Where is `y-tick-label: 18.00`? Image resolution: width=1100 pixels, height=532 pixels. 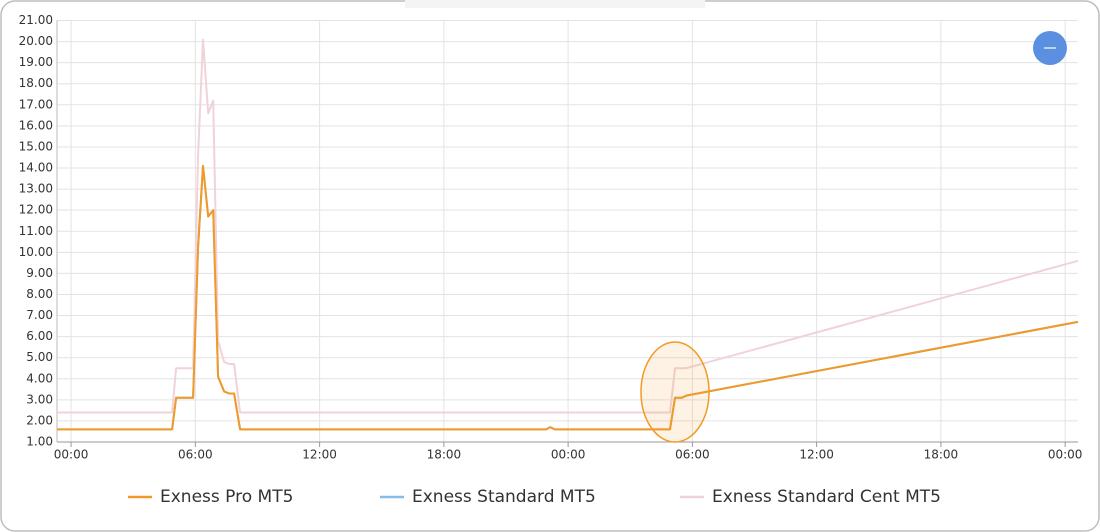
y-tick-label: 18.00 is located at coordinates (36, 83).